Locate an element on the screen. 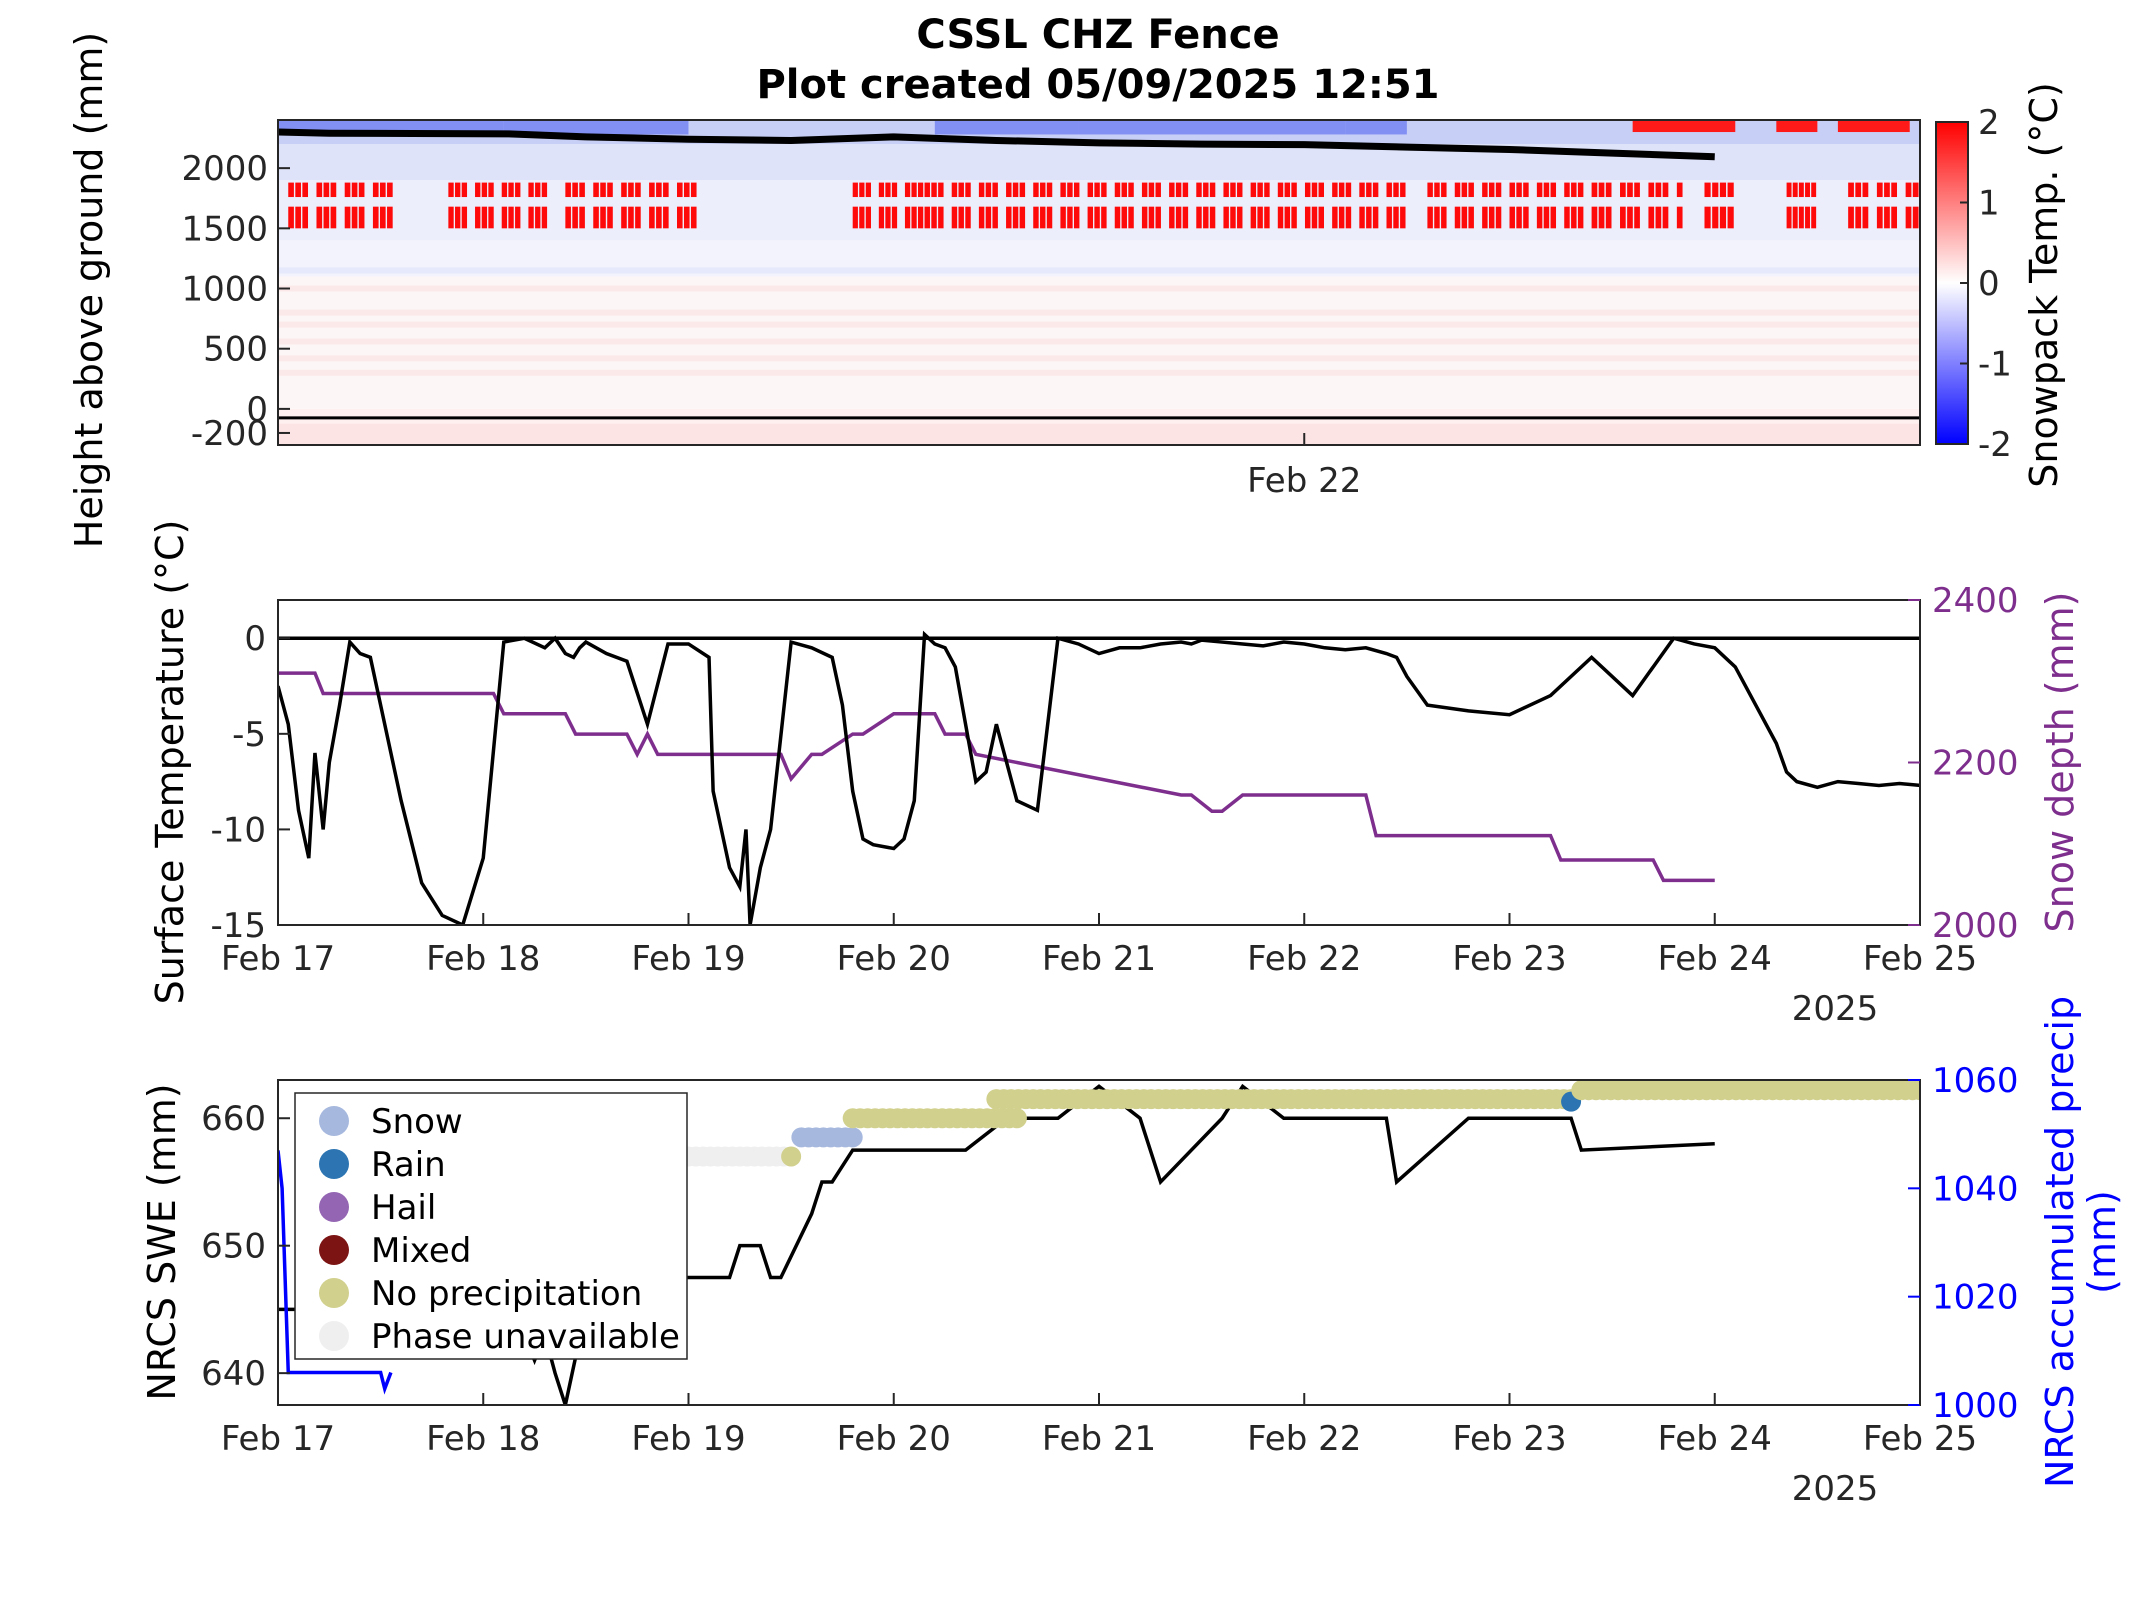 The image size is (2133, 1600). surface-x-tick-label: Feb 19 is located at coordinates (688, 959).